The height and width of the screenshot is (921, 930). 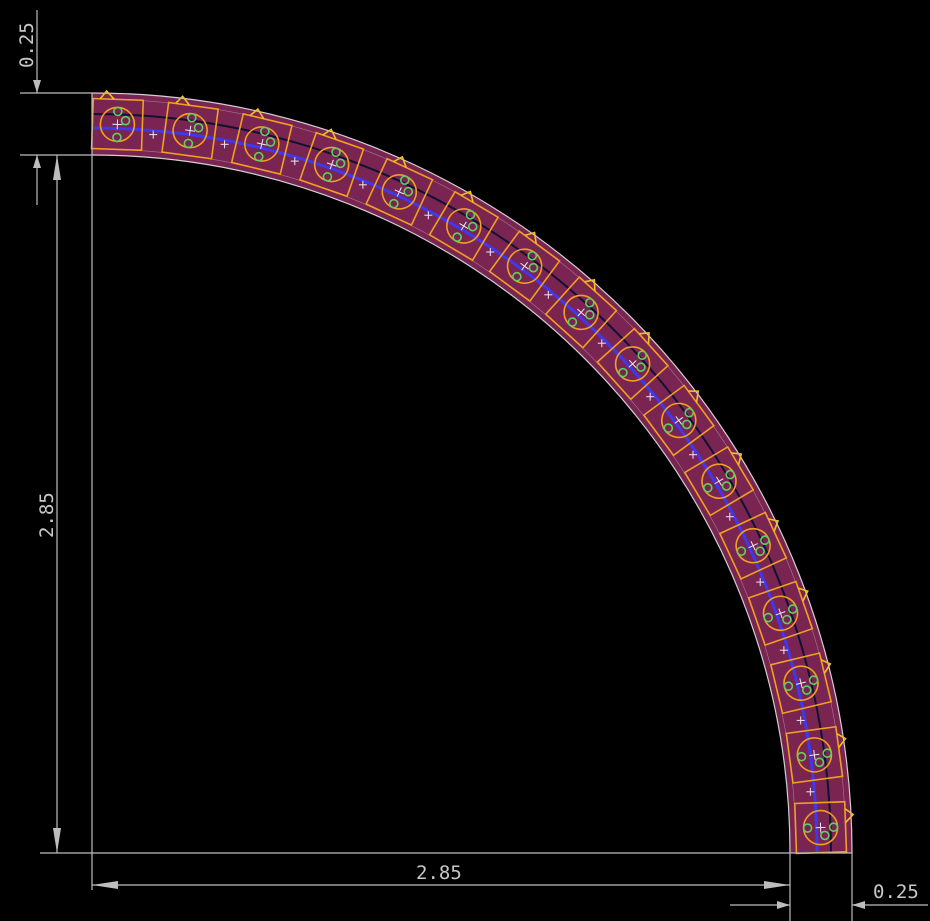 I want to click on dimension-top-height: 0.25, so click(x=54, y=107).